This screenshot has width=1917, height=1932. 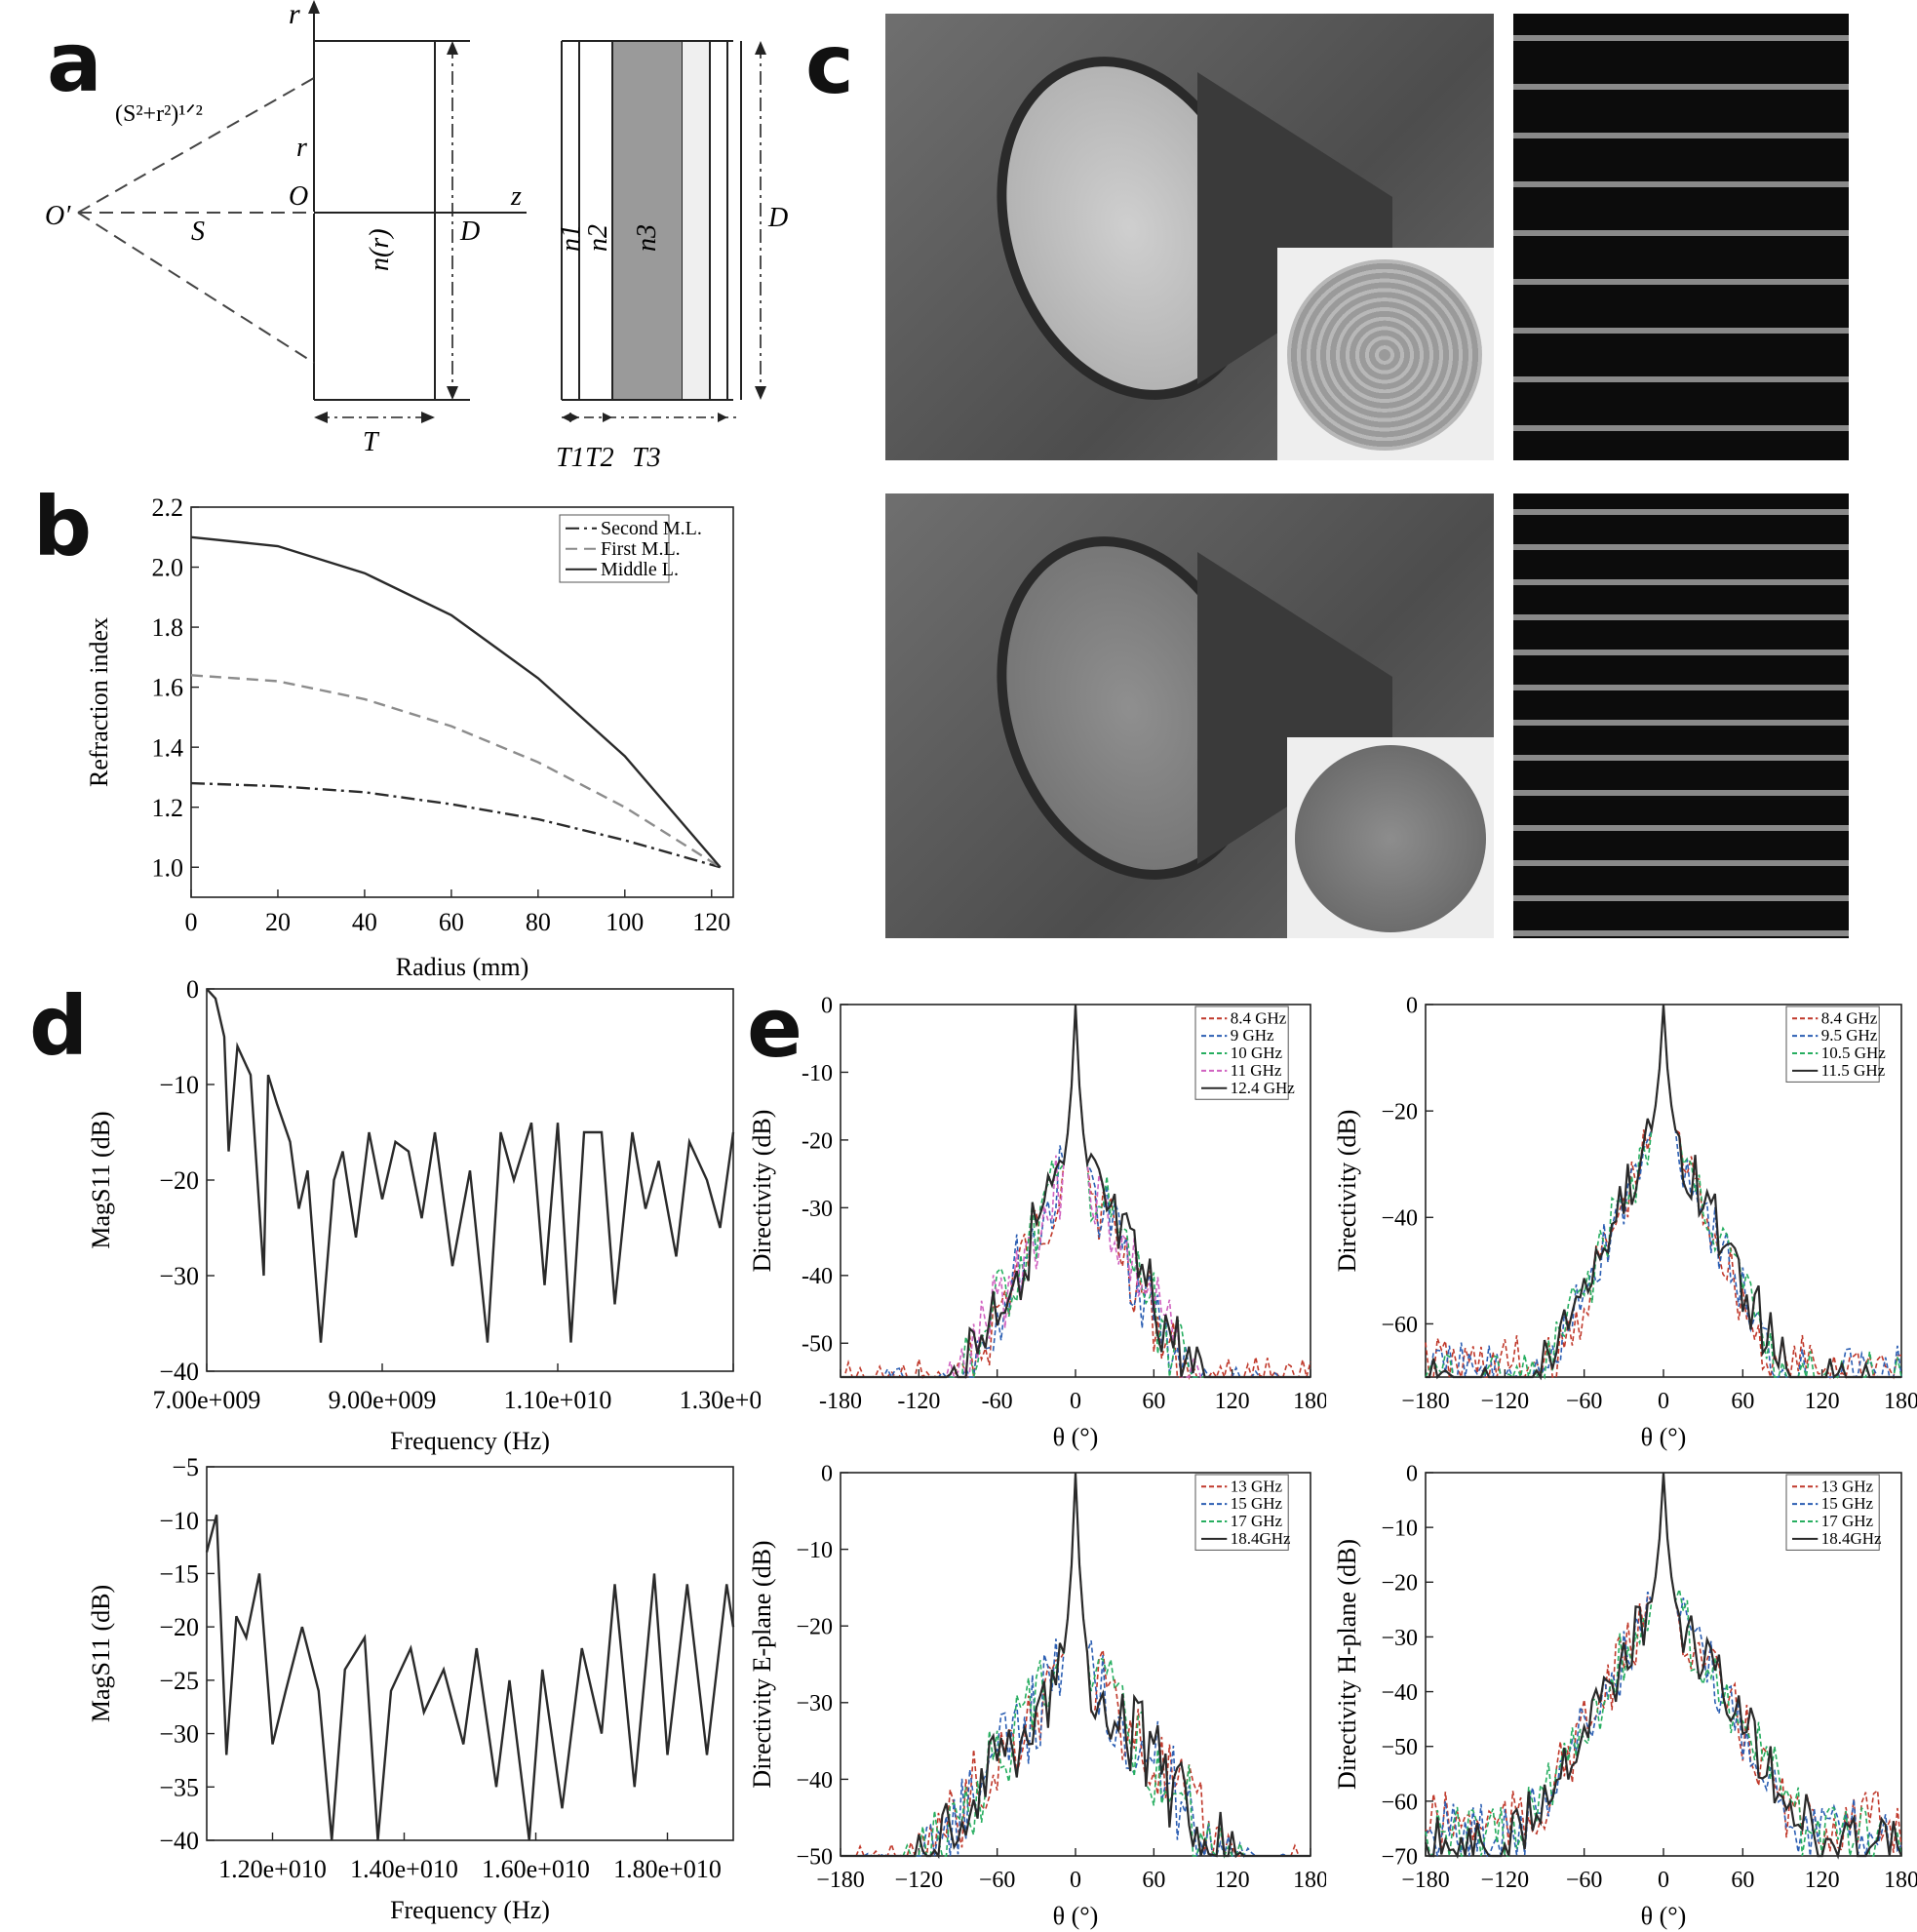 I want to click on legend-entry: Middle L., so click(x=640, y=569).